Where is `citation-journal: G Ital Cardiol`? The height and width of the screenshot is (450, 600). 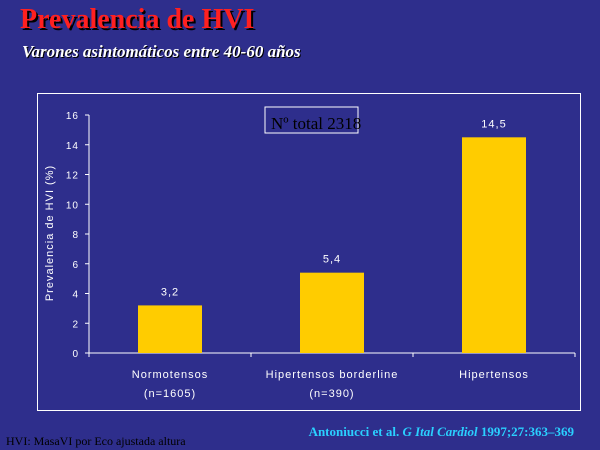 citation-journal: G Ital Cardiol is located at coordinates (440, 431).